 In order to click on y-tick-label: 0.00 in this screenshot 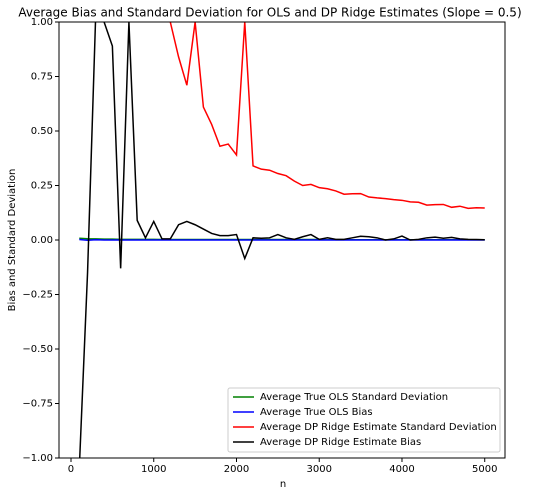, I will do `click(42, 240)`.